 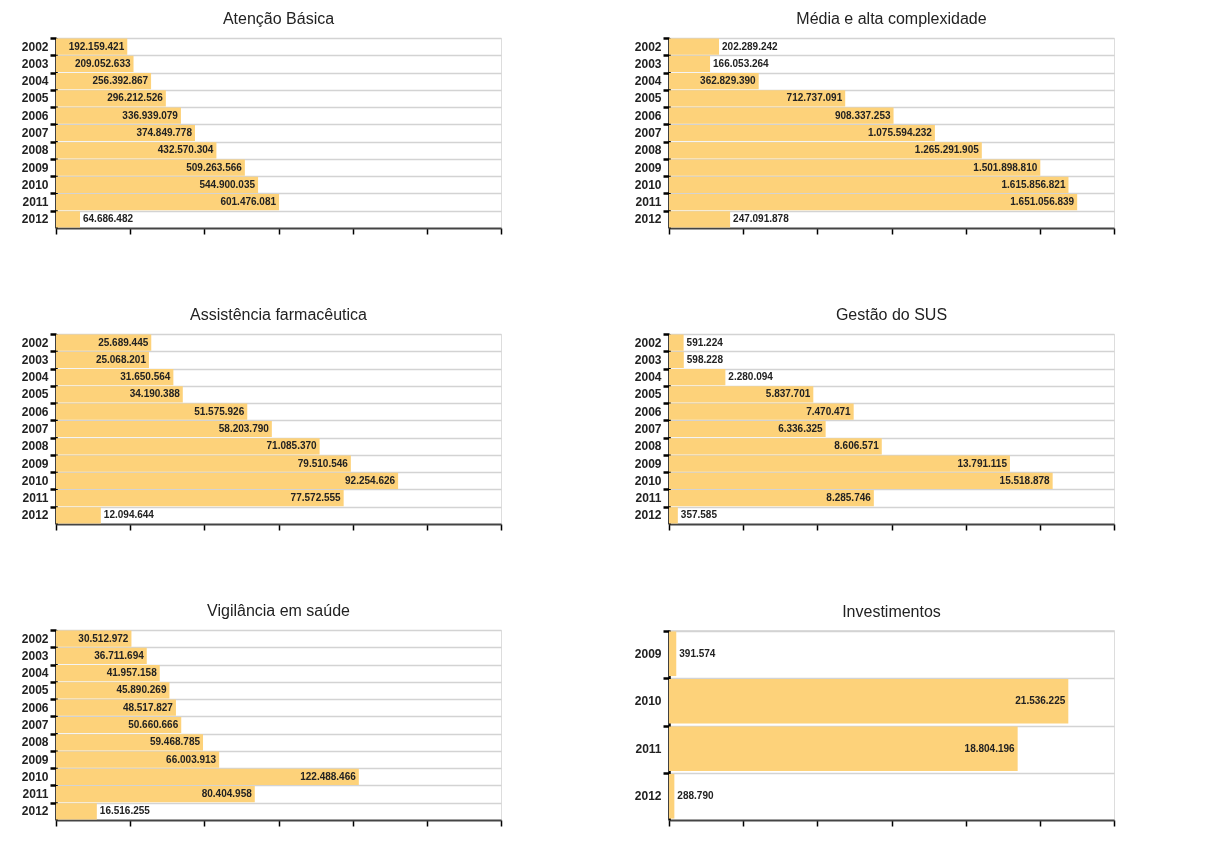 What do you see at coordinates (1025, 480) in the screenshot?
I see `data-label: 15.518.878` at bounding box center [1025, 480].